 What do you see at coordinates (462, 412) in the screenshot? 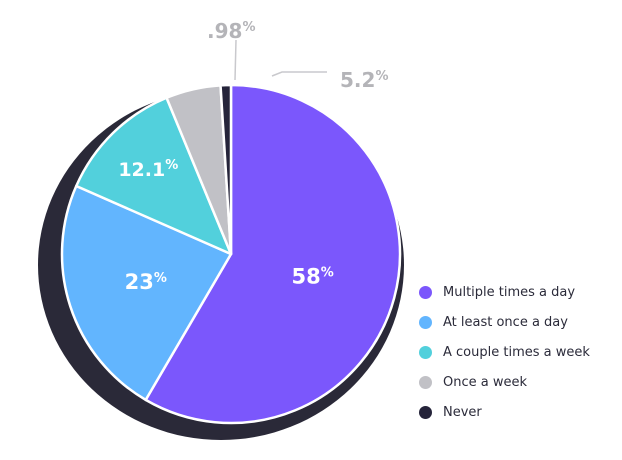
I see `legend-label: Never` at bounding box center [462, 412].